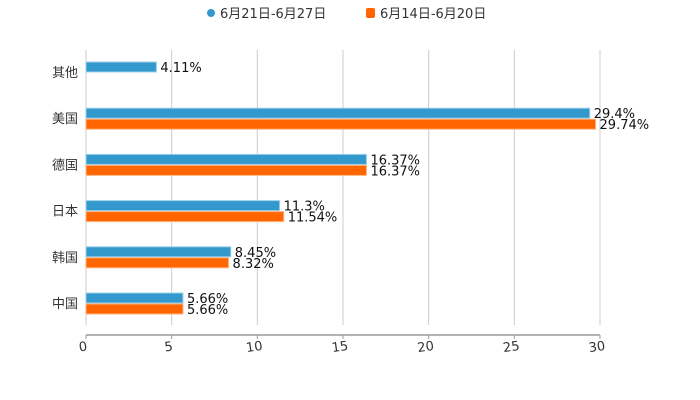  I want to click on data-label: 11.3%, so click(304, 207).